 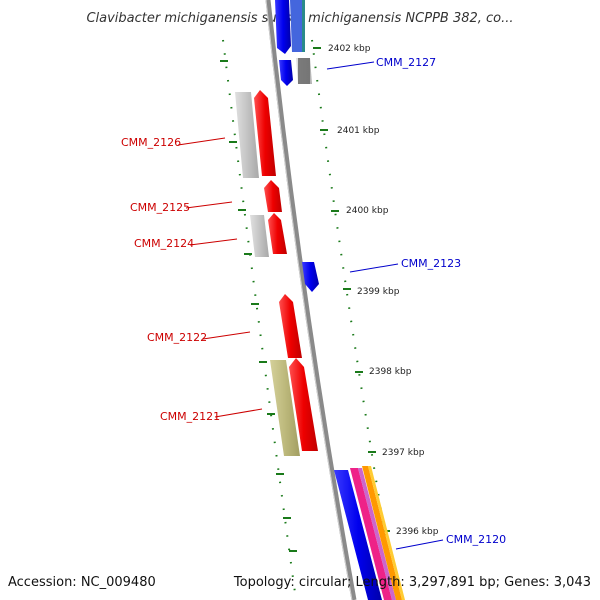 What do you see at coordinates (349, 49) in the screenshot?
I see `kbp-label-2402: 2402 kbp` at bounding box center [349, 49].